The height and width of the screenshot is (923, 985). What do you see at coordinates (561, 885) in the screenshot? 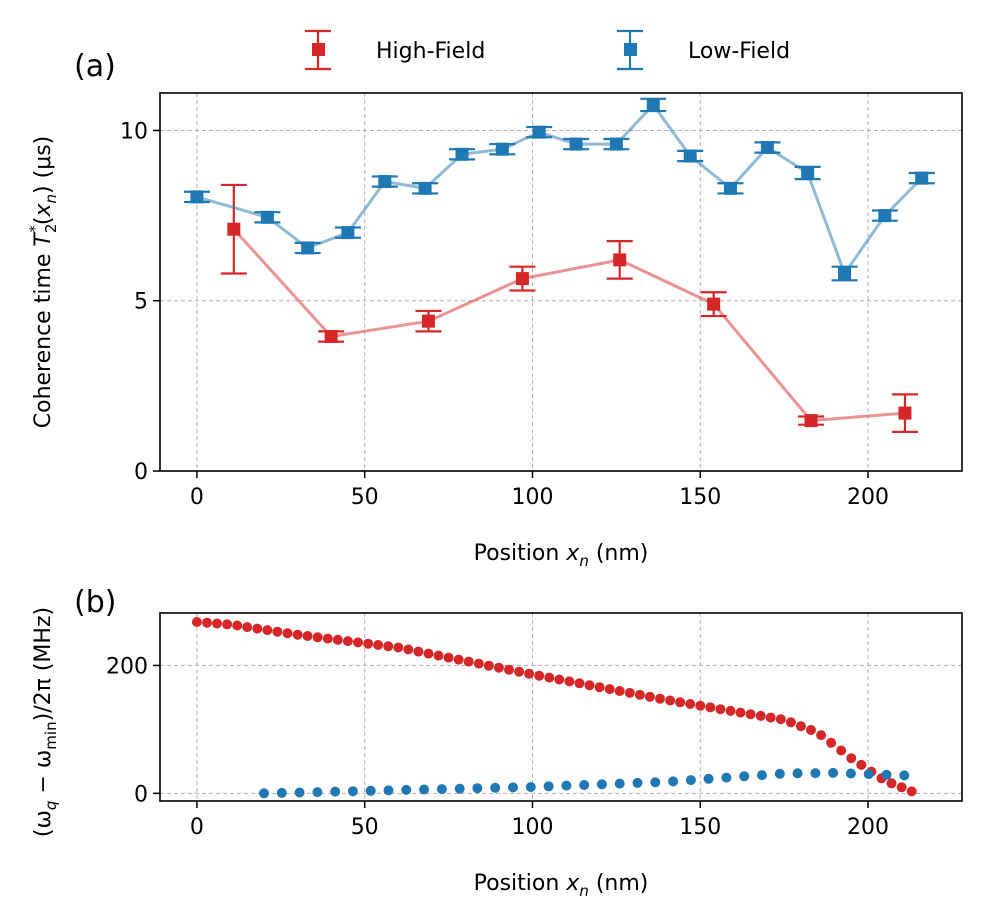
I see `panel-b-xlabel: Position xn (nm)` at bounding box center [561, 885].